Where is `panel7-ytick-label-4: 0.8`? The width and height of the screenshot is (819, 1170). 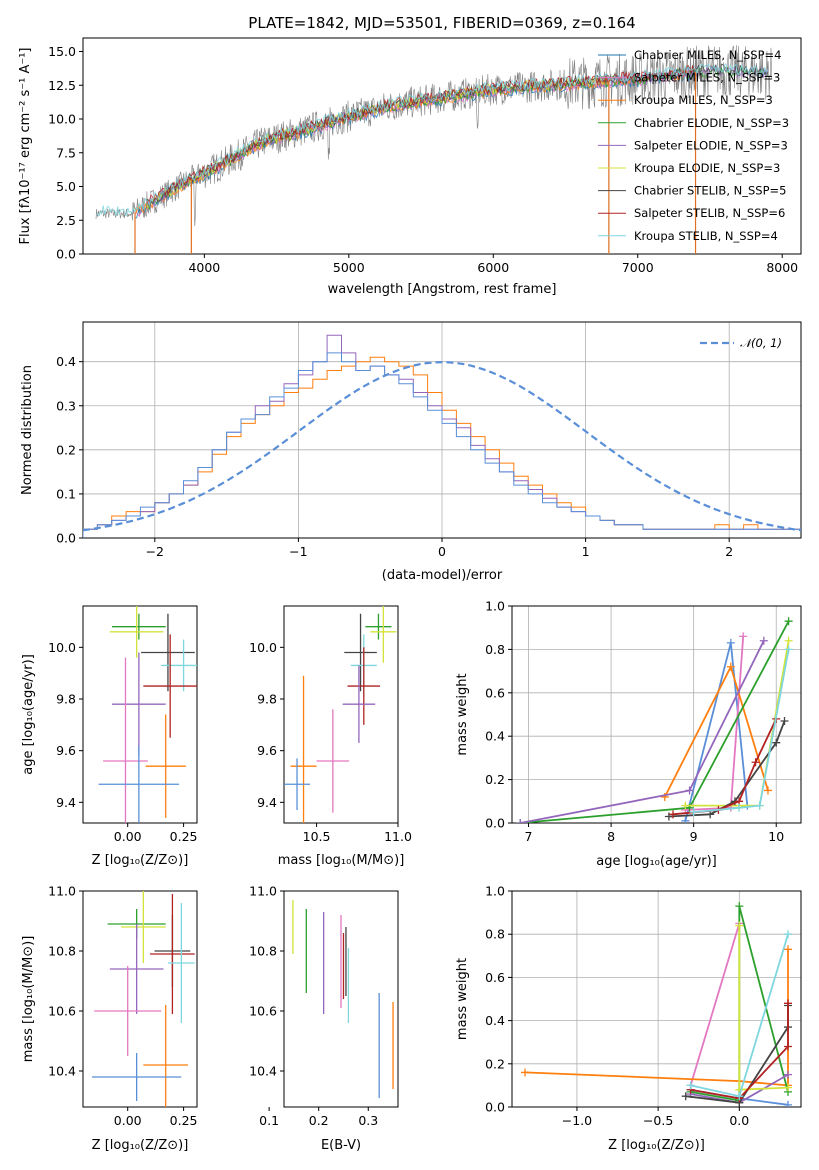
panel7-ytick-label-4: 0.8 is located at coordinates (495, 934).